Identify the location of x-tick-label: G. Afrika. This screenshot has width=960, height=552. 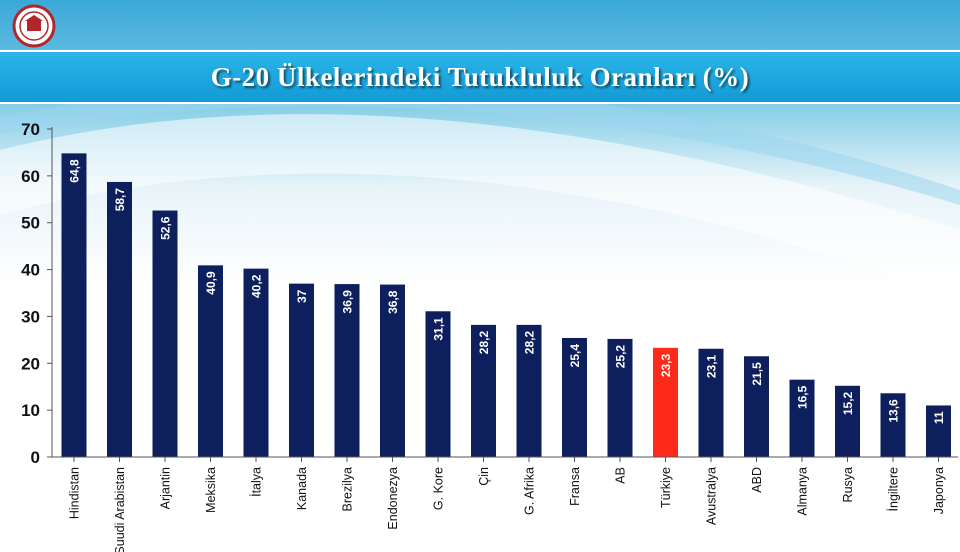
(530, 491).